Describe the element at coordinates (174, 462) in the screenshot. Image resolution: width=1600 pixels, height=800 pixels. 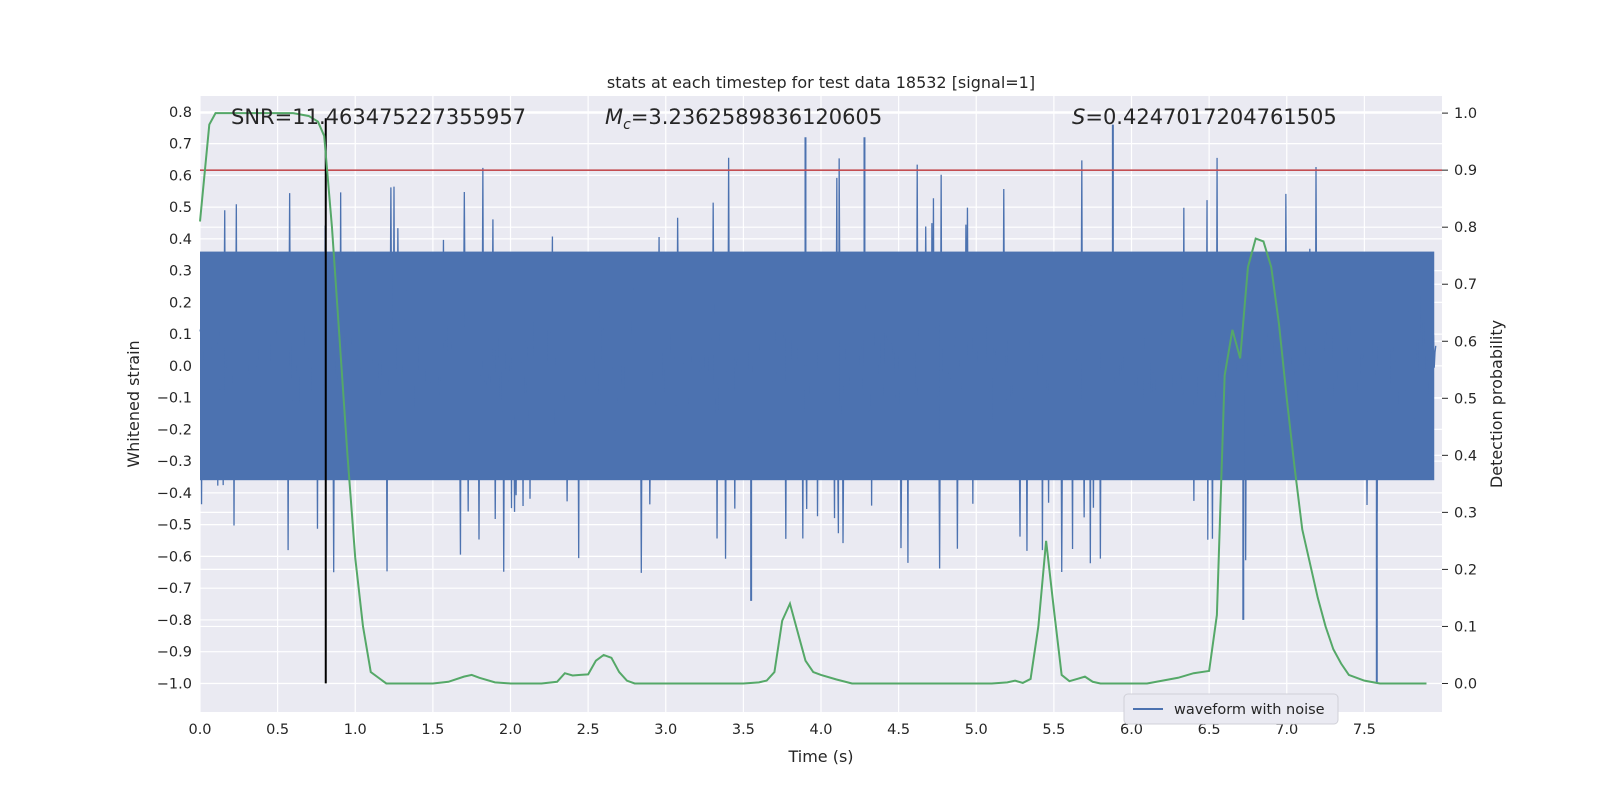
I see `left-y-tick-label: −0.3` at that location.